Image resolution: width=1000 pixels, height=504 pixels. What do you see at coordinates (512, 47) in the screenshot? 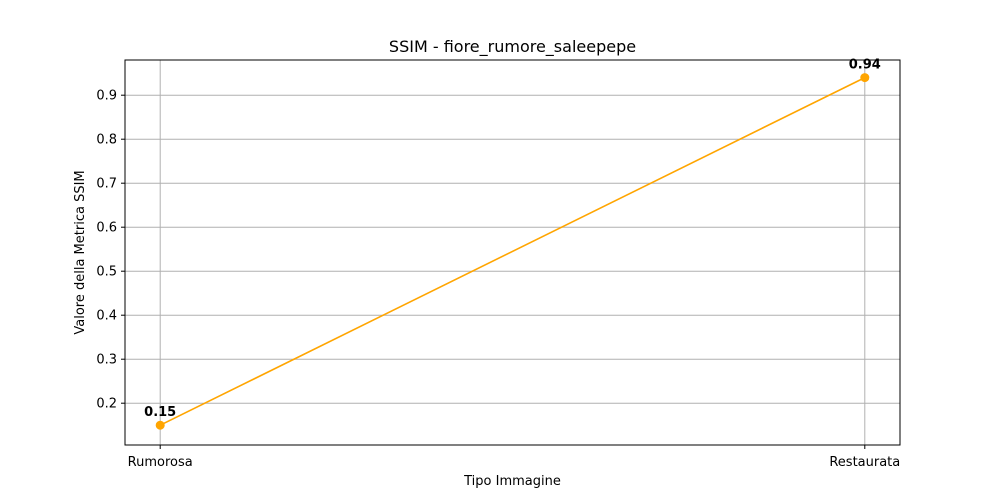
I see `chart-title: SSIM - fiore_rumore_saleepepe` at bounding box center [512, 47].